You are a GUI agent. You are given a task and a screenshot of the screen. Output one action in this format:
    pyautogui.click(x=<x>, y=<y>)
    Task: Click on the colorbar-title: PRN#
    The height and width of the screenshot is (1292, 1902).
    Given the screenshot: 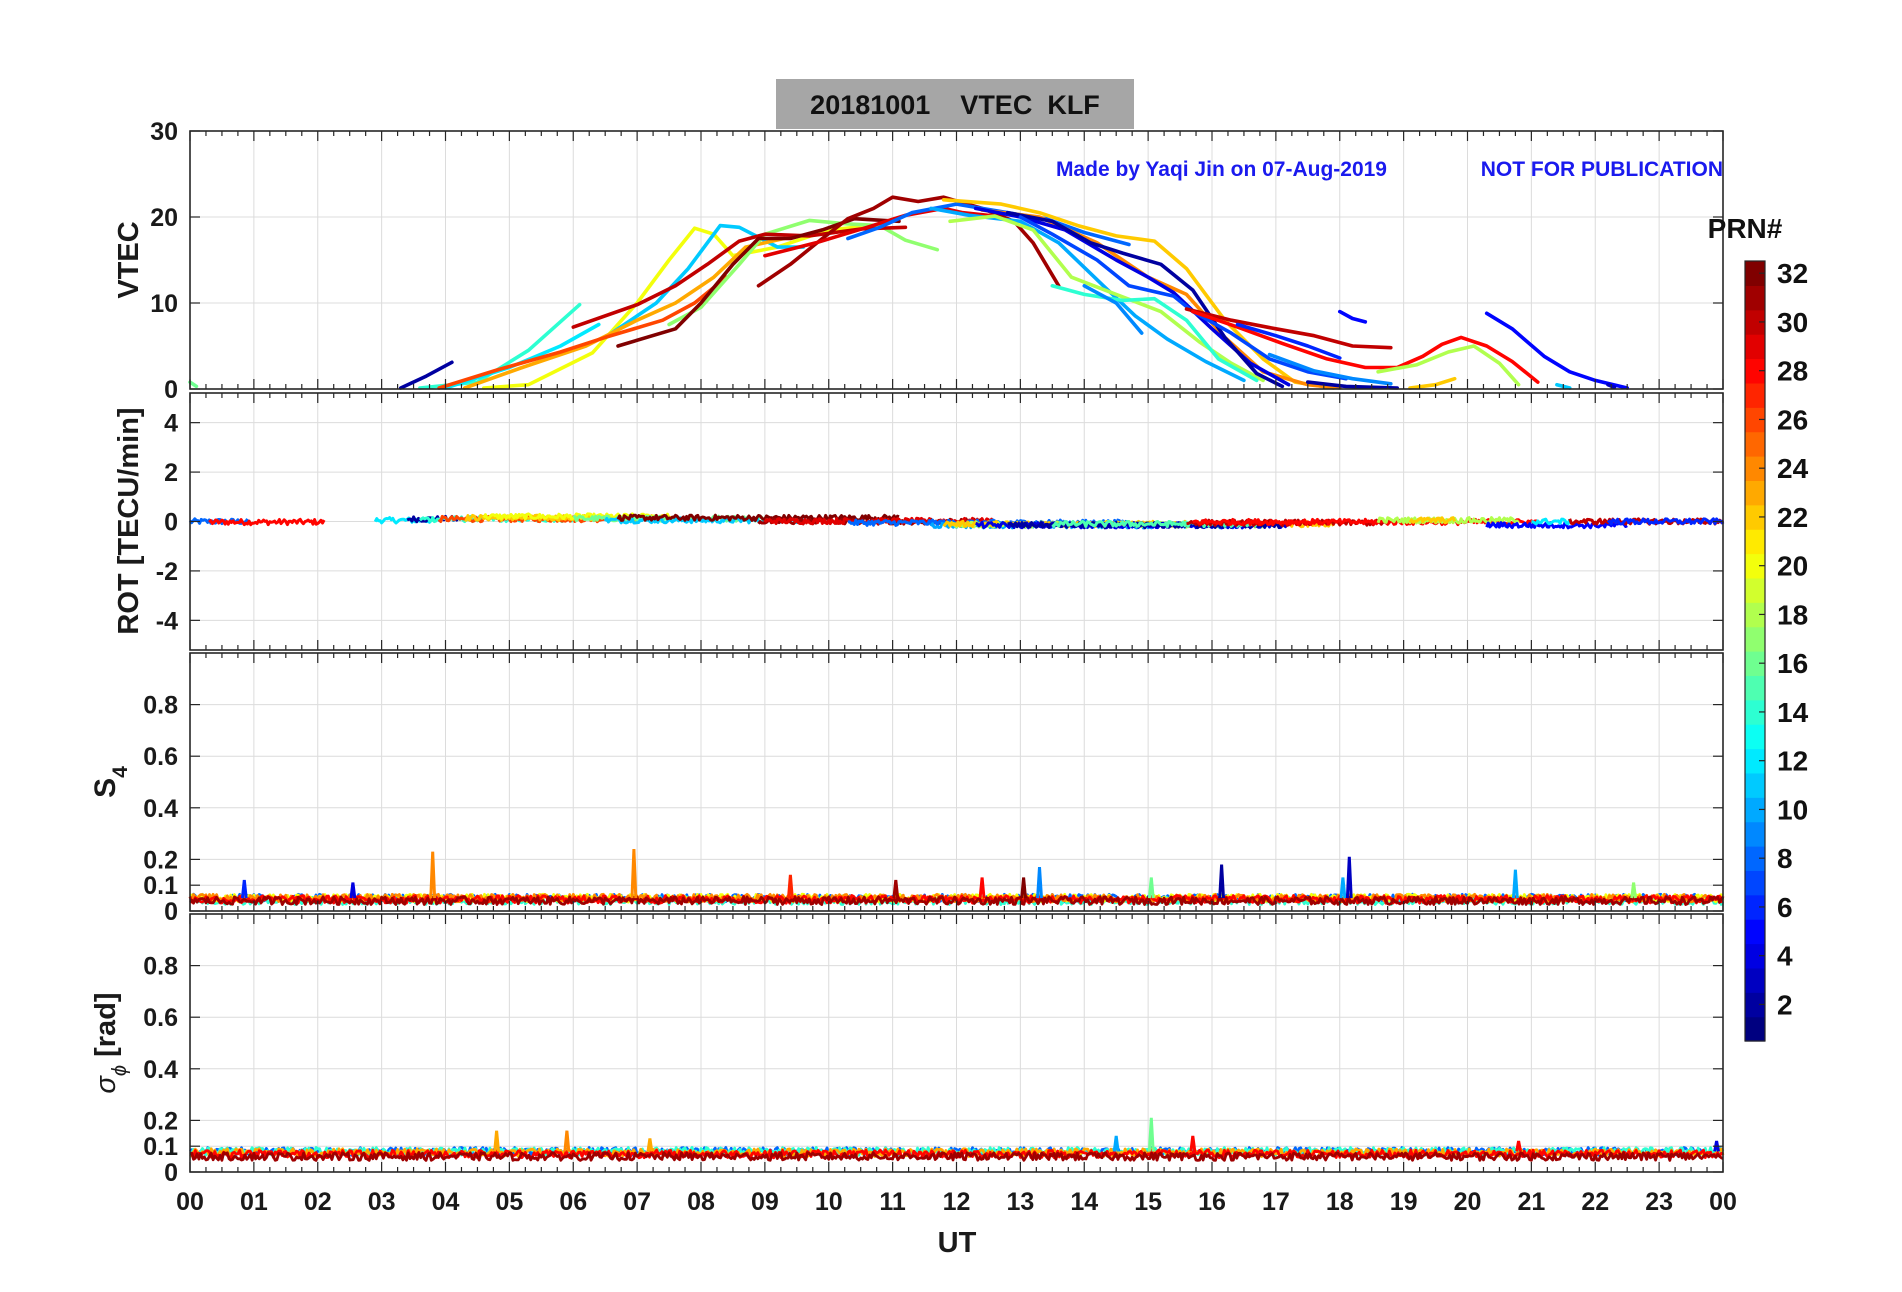 What is the action you would take?
    pyautogui.click(x=1745, y=228)
    